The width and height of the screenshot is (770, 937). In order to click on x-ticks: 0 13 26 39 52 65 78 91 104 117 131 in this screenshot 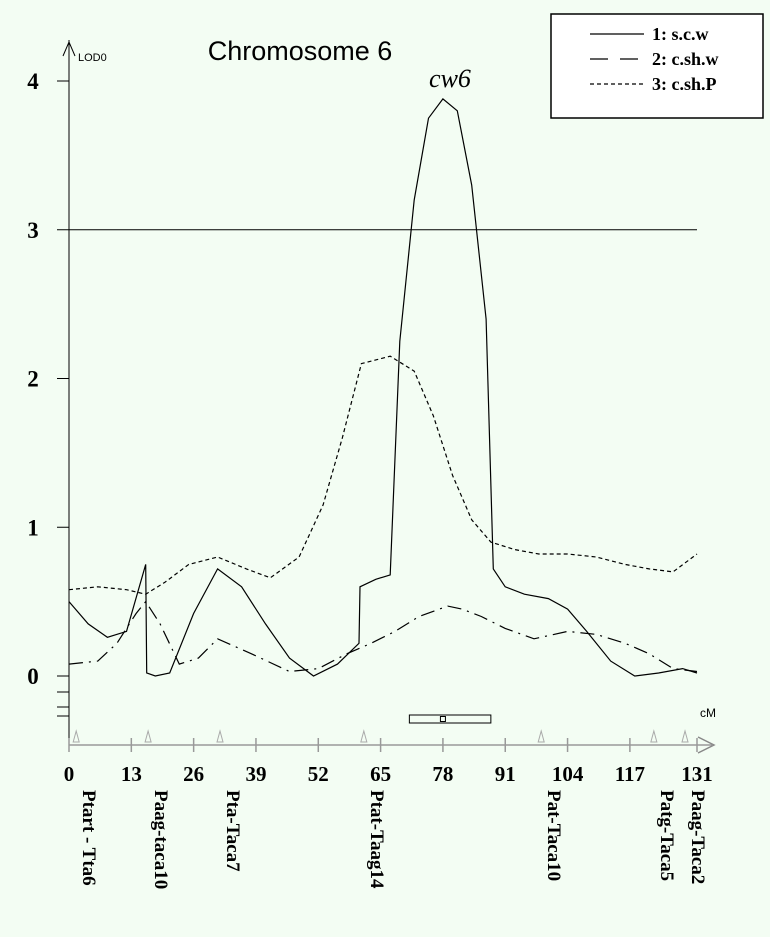, I will do `click(388, 762)`.